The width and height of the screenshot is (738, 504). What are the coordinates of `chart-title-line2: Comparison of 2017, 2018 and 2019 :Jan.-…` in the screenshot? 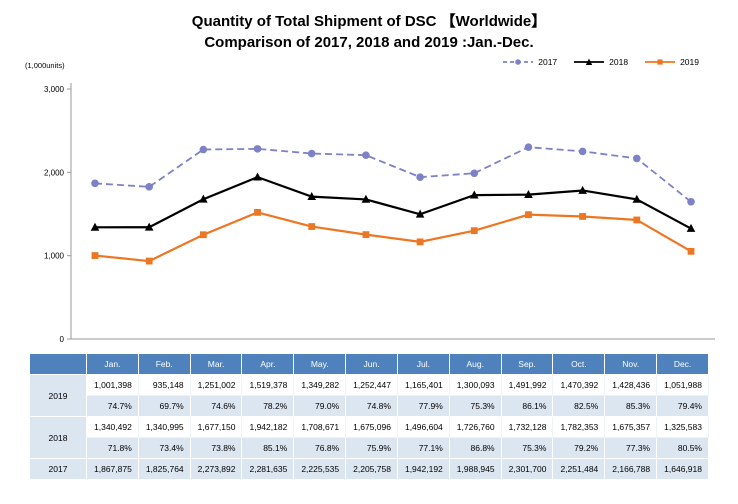 It's located at (369, 42).